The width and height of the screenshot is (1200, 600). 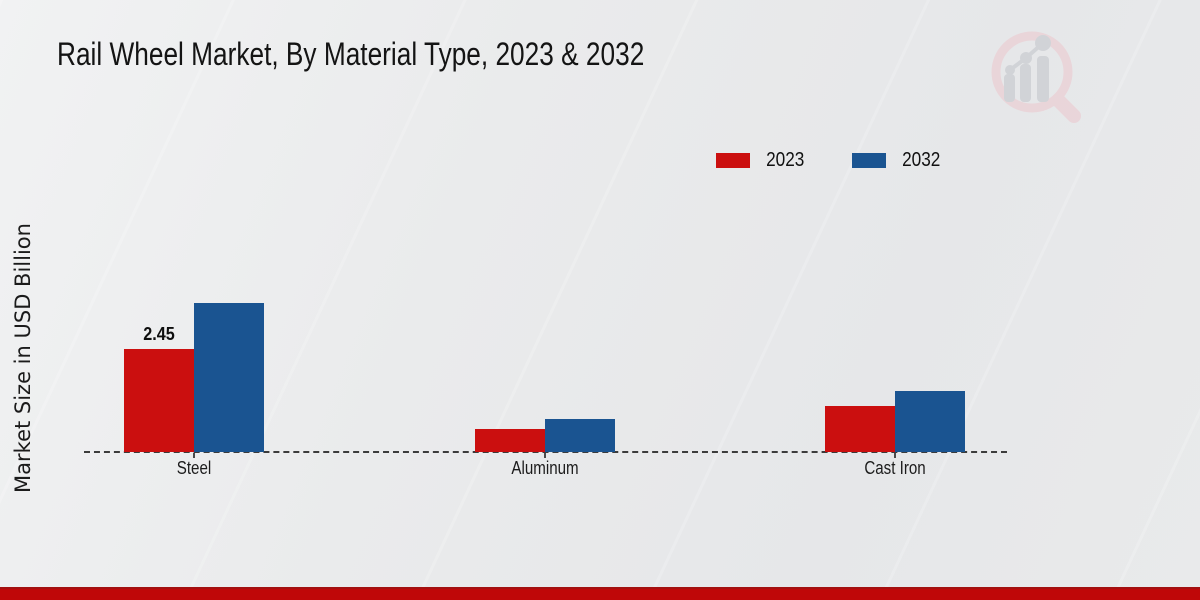 I want to click on legend-swatch-2023, so click(x=733, y=160).